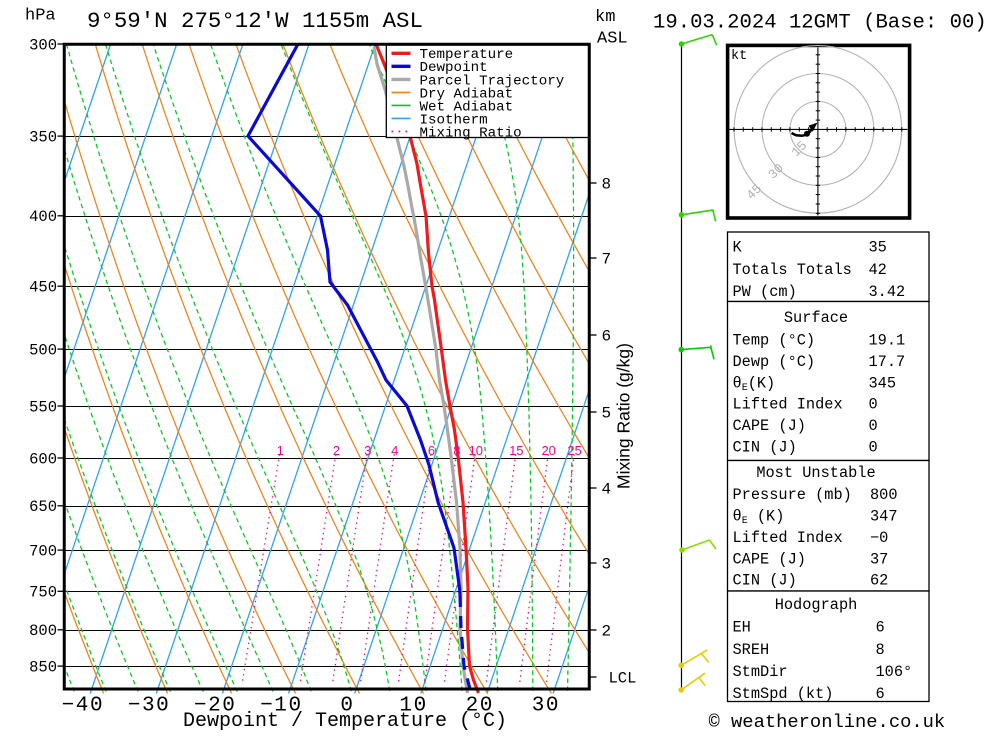 This screenshot has height=738, width=1000. Describe the element at coordinates (40, 16) in the screenshot. I see `svg-text: hPa` at that location.